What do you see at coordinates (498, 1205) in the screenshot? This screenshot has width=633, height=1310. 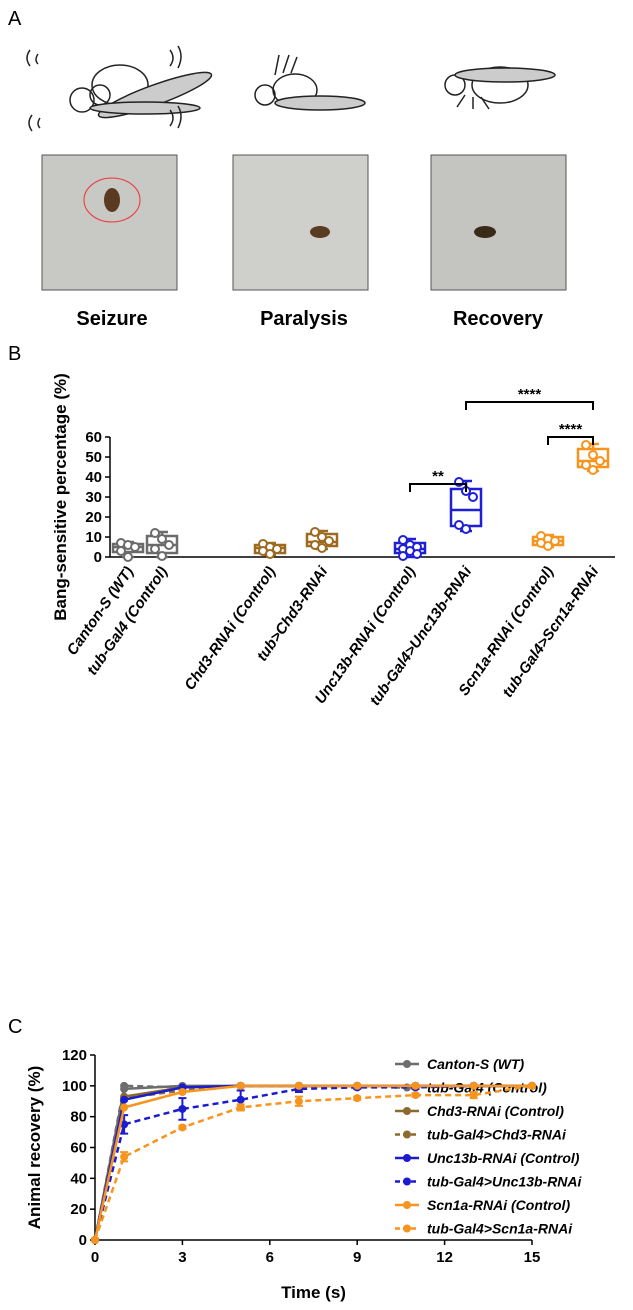 I see `legend-label: Scn1a-RNAi (Control)` at bounding box center [498, 1205].